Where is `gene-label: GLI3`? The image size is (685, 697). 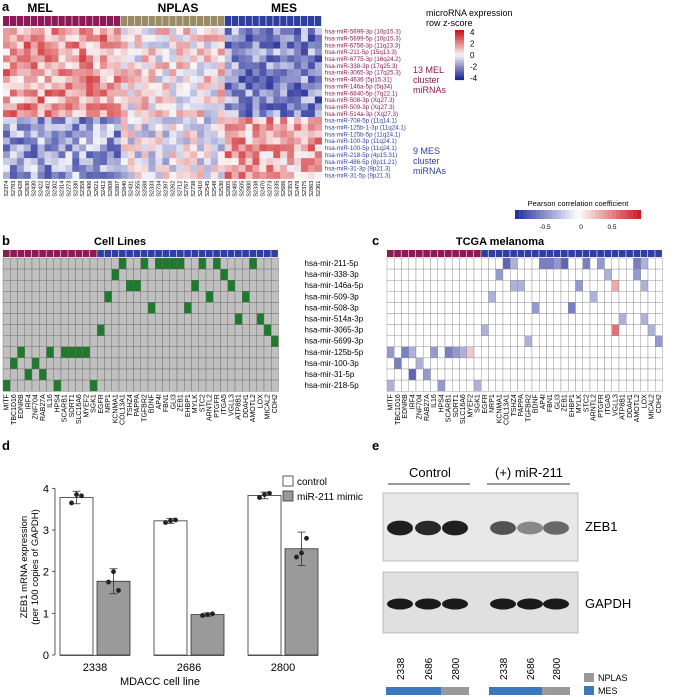 gene-label: GLI3 is located at coordinates (173, 401).